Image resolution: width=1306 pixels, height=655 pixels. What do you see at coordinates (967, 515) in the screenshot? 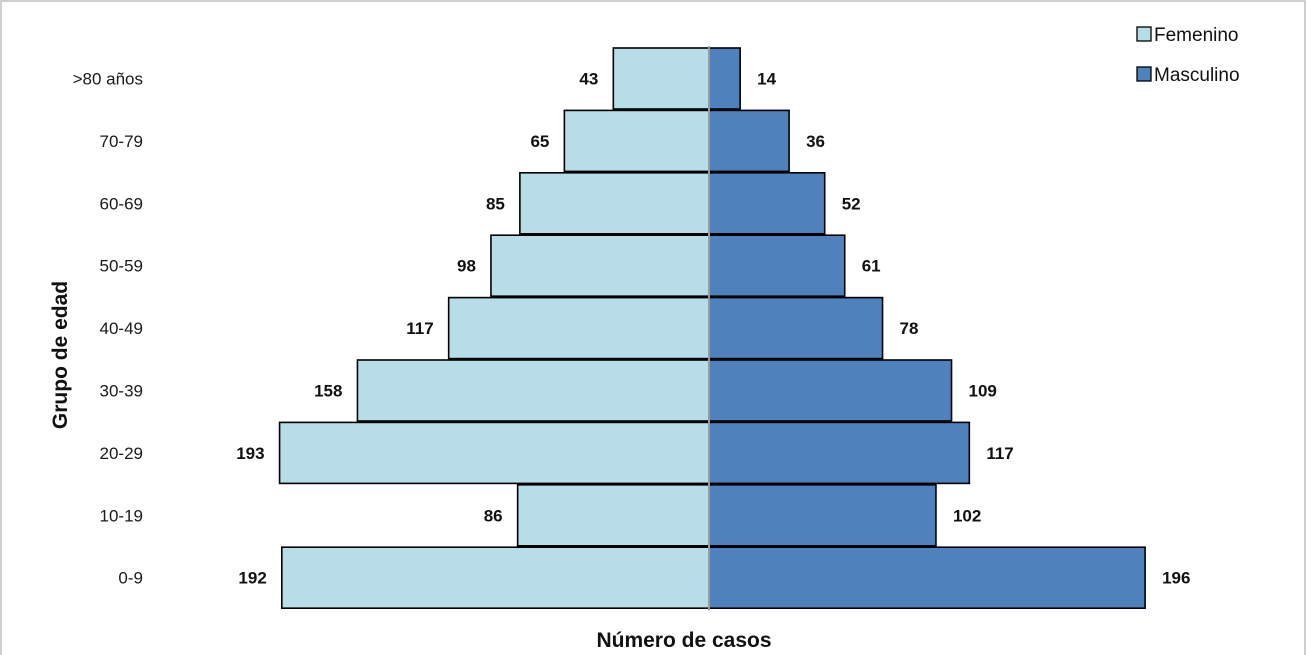
I see `value-label-masculino-10-19: 102` at bounding box center [967, 515].